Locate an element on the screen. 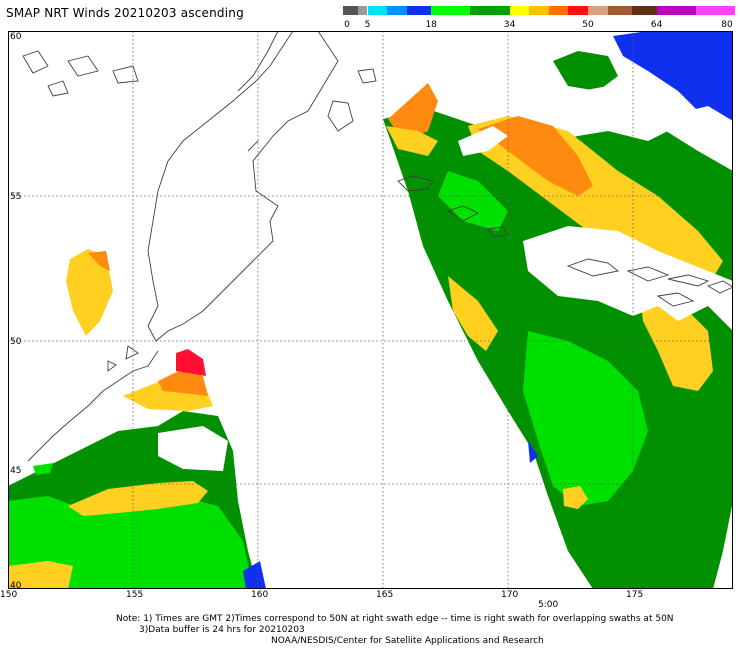 The image size is (740, 650). wind-speed-colorbar: 0 5 18 34 50 64 80 is located at coordinates (539, 19).